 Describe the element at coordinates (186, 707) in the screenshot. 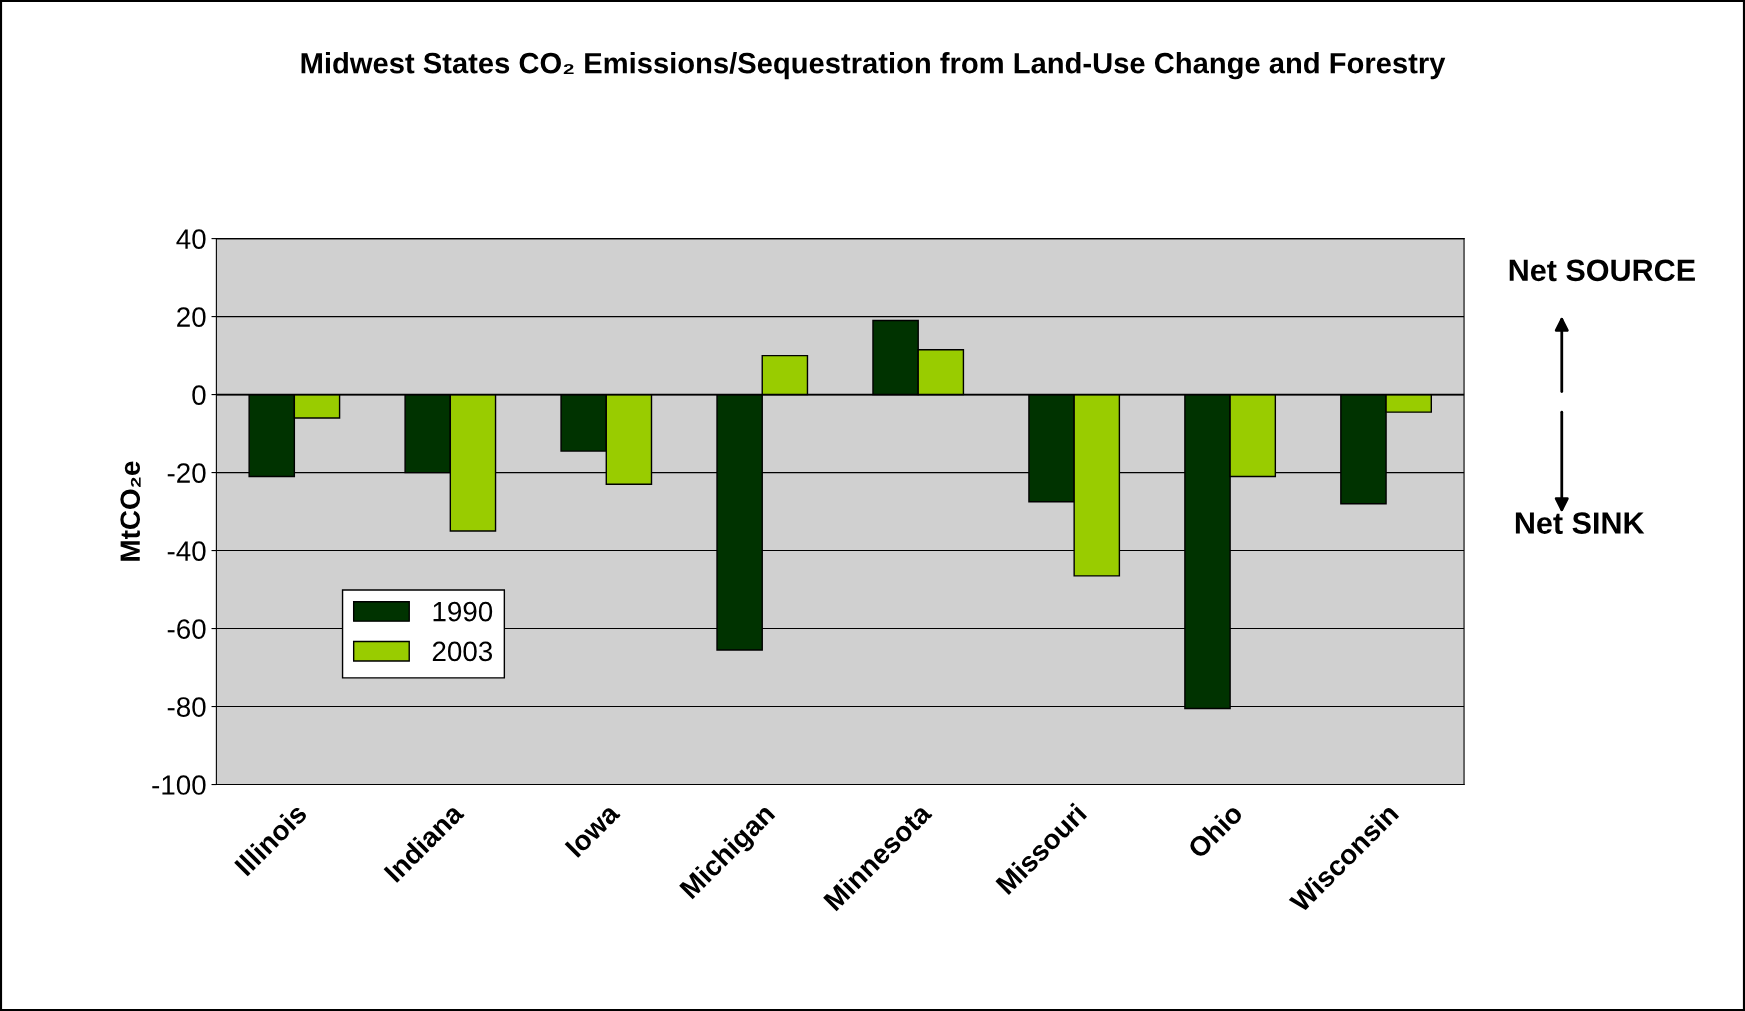

I see `y-tick-label: -80` at that location.